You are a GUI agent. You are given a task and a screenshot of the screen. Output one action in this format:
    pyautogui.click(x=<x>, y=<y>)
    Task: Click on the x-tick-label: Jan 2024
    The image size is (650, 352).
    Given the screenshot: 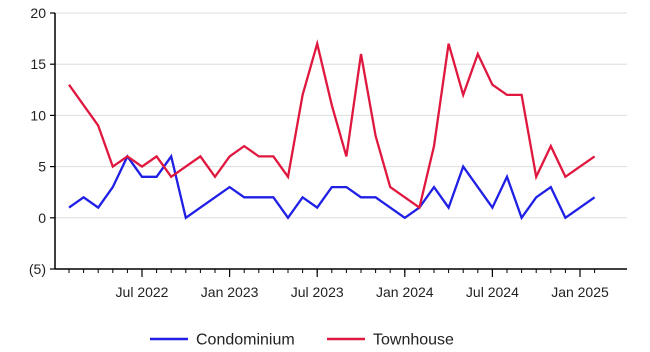 What is the action you would take?
    pyautogui.click(x=405, y=292)
    